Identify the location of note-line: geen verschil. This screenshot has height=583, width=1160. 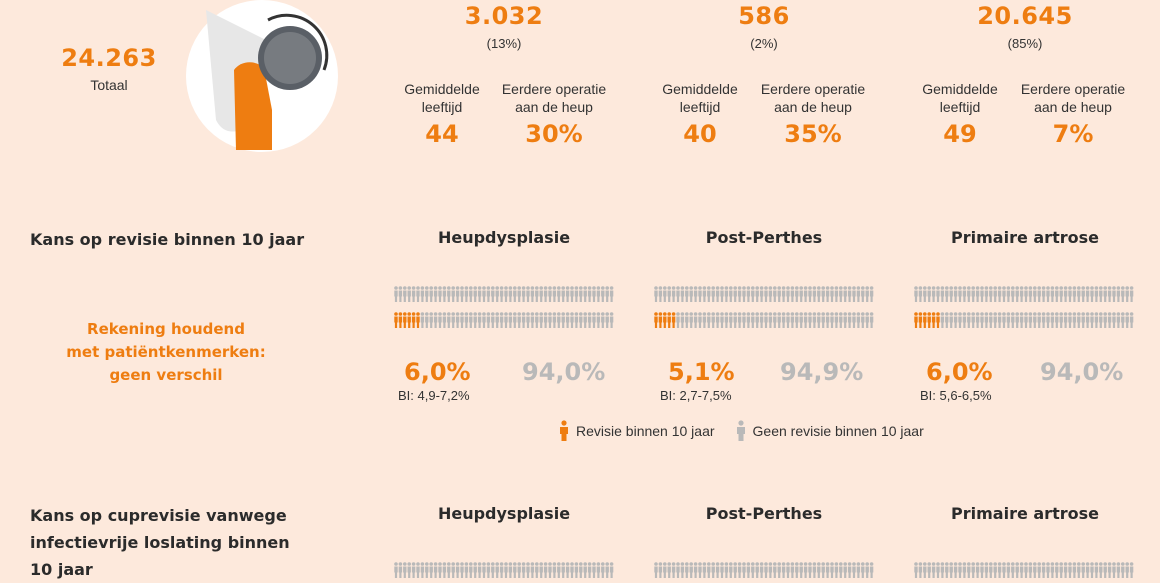
(166, 375).